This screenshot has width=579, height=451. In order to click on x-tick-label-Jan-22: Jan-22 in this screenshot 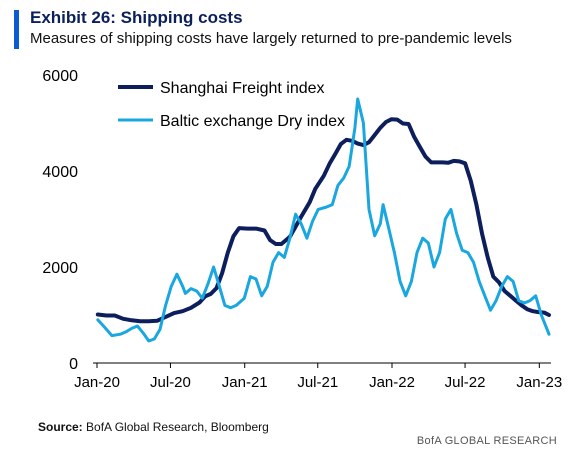, I will do `click(392, 382)`.